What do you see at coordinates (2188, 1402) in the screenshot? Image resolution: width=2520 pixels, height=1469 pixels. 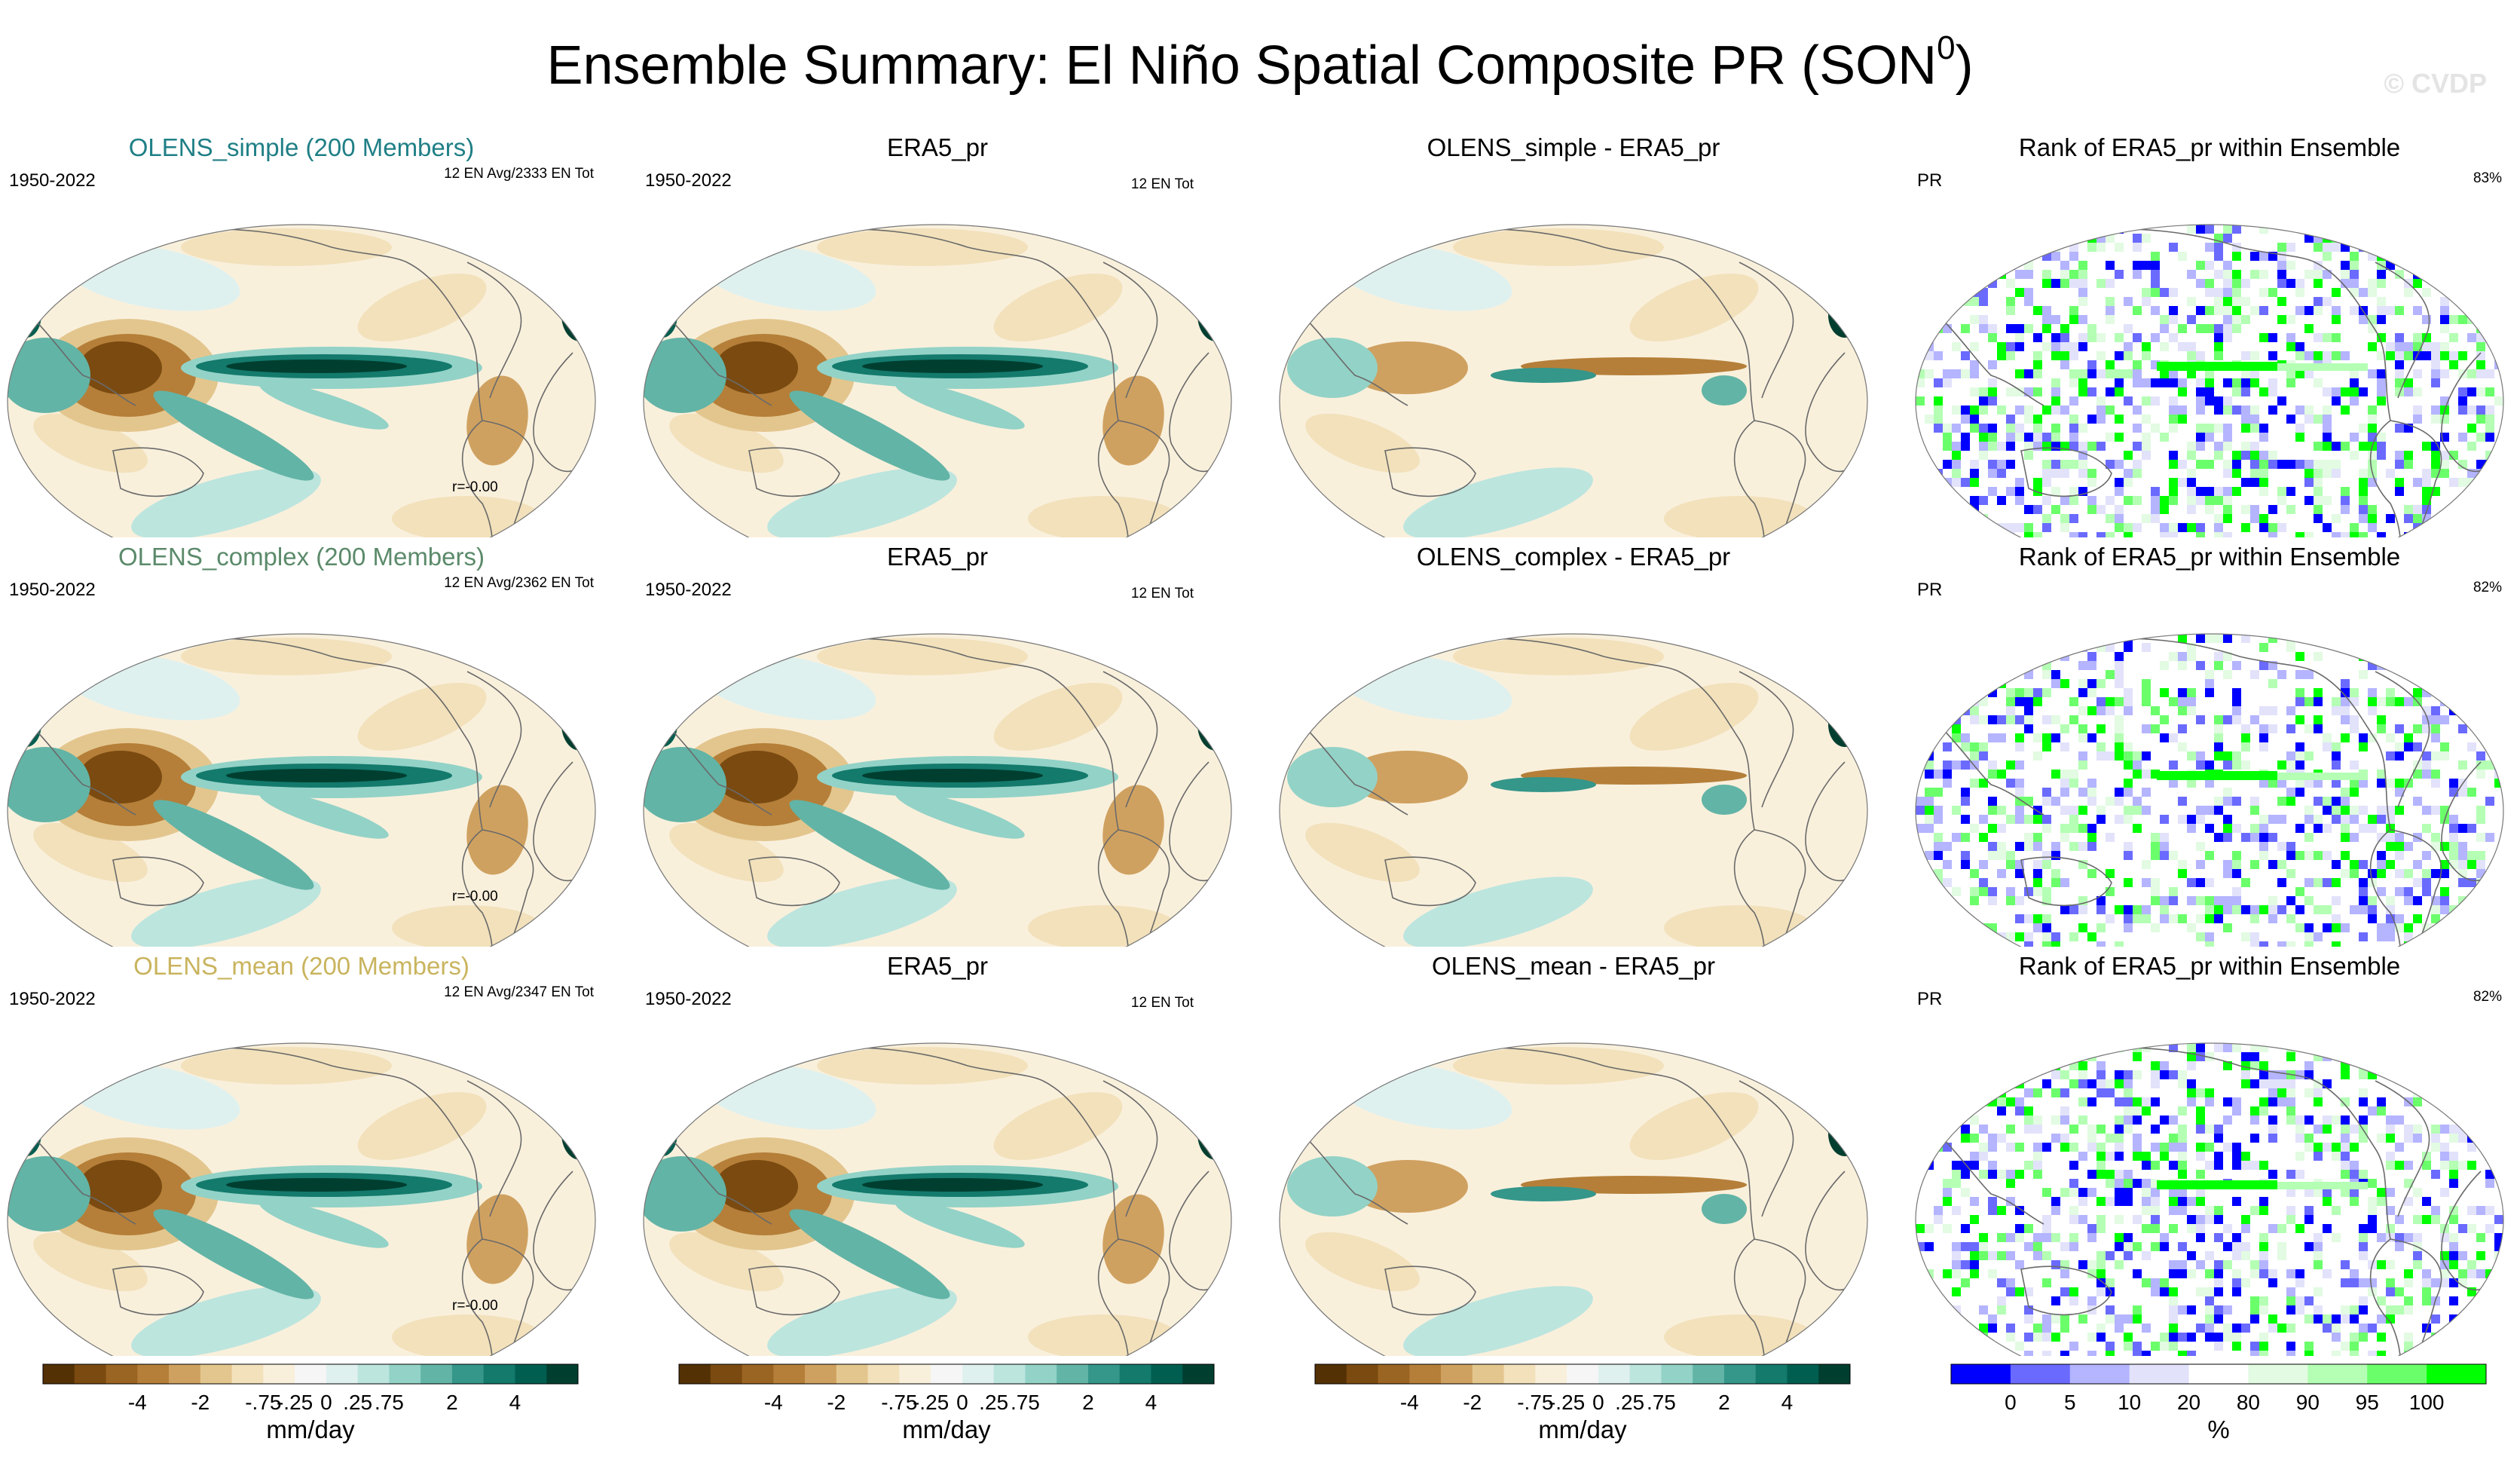 I see `colorbar-tick-label: 20` at bounding box center [2188, 1402].